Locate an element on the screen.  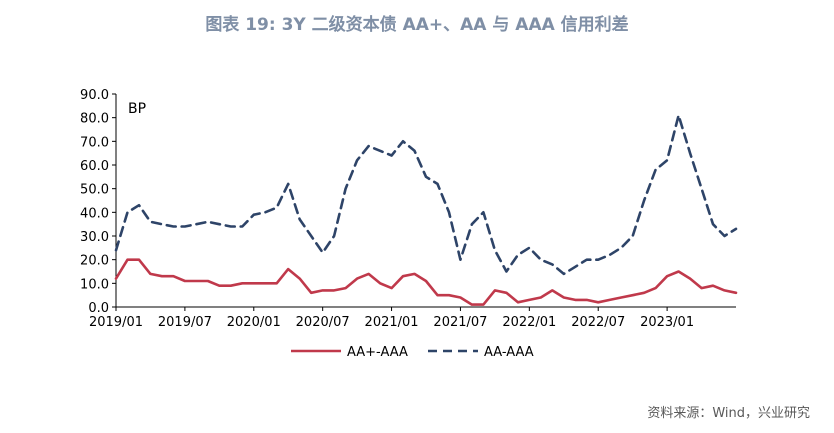
y-axis-unit-label: BP is located at coordinates (137, 109).